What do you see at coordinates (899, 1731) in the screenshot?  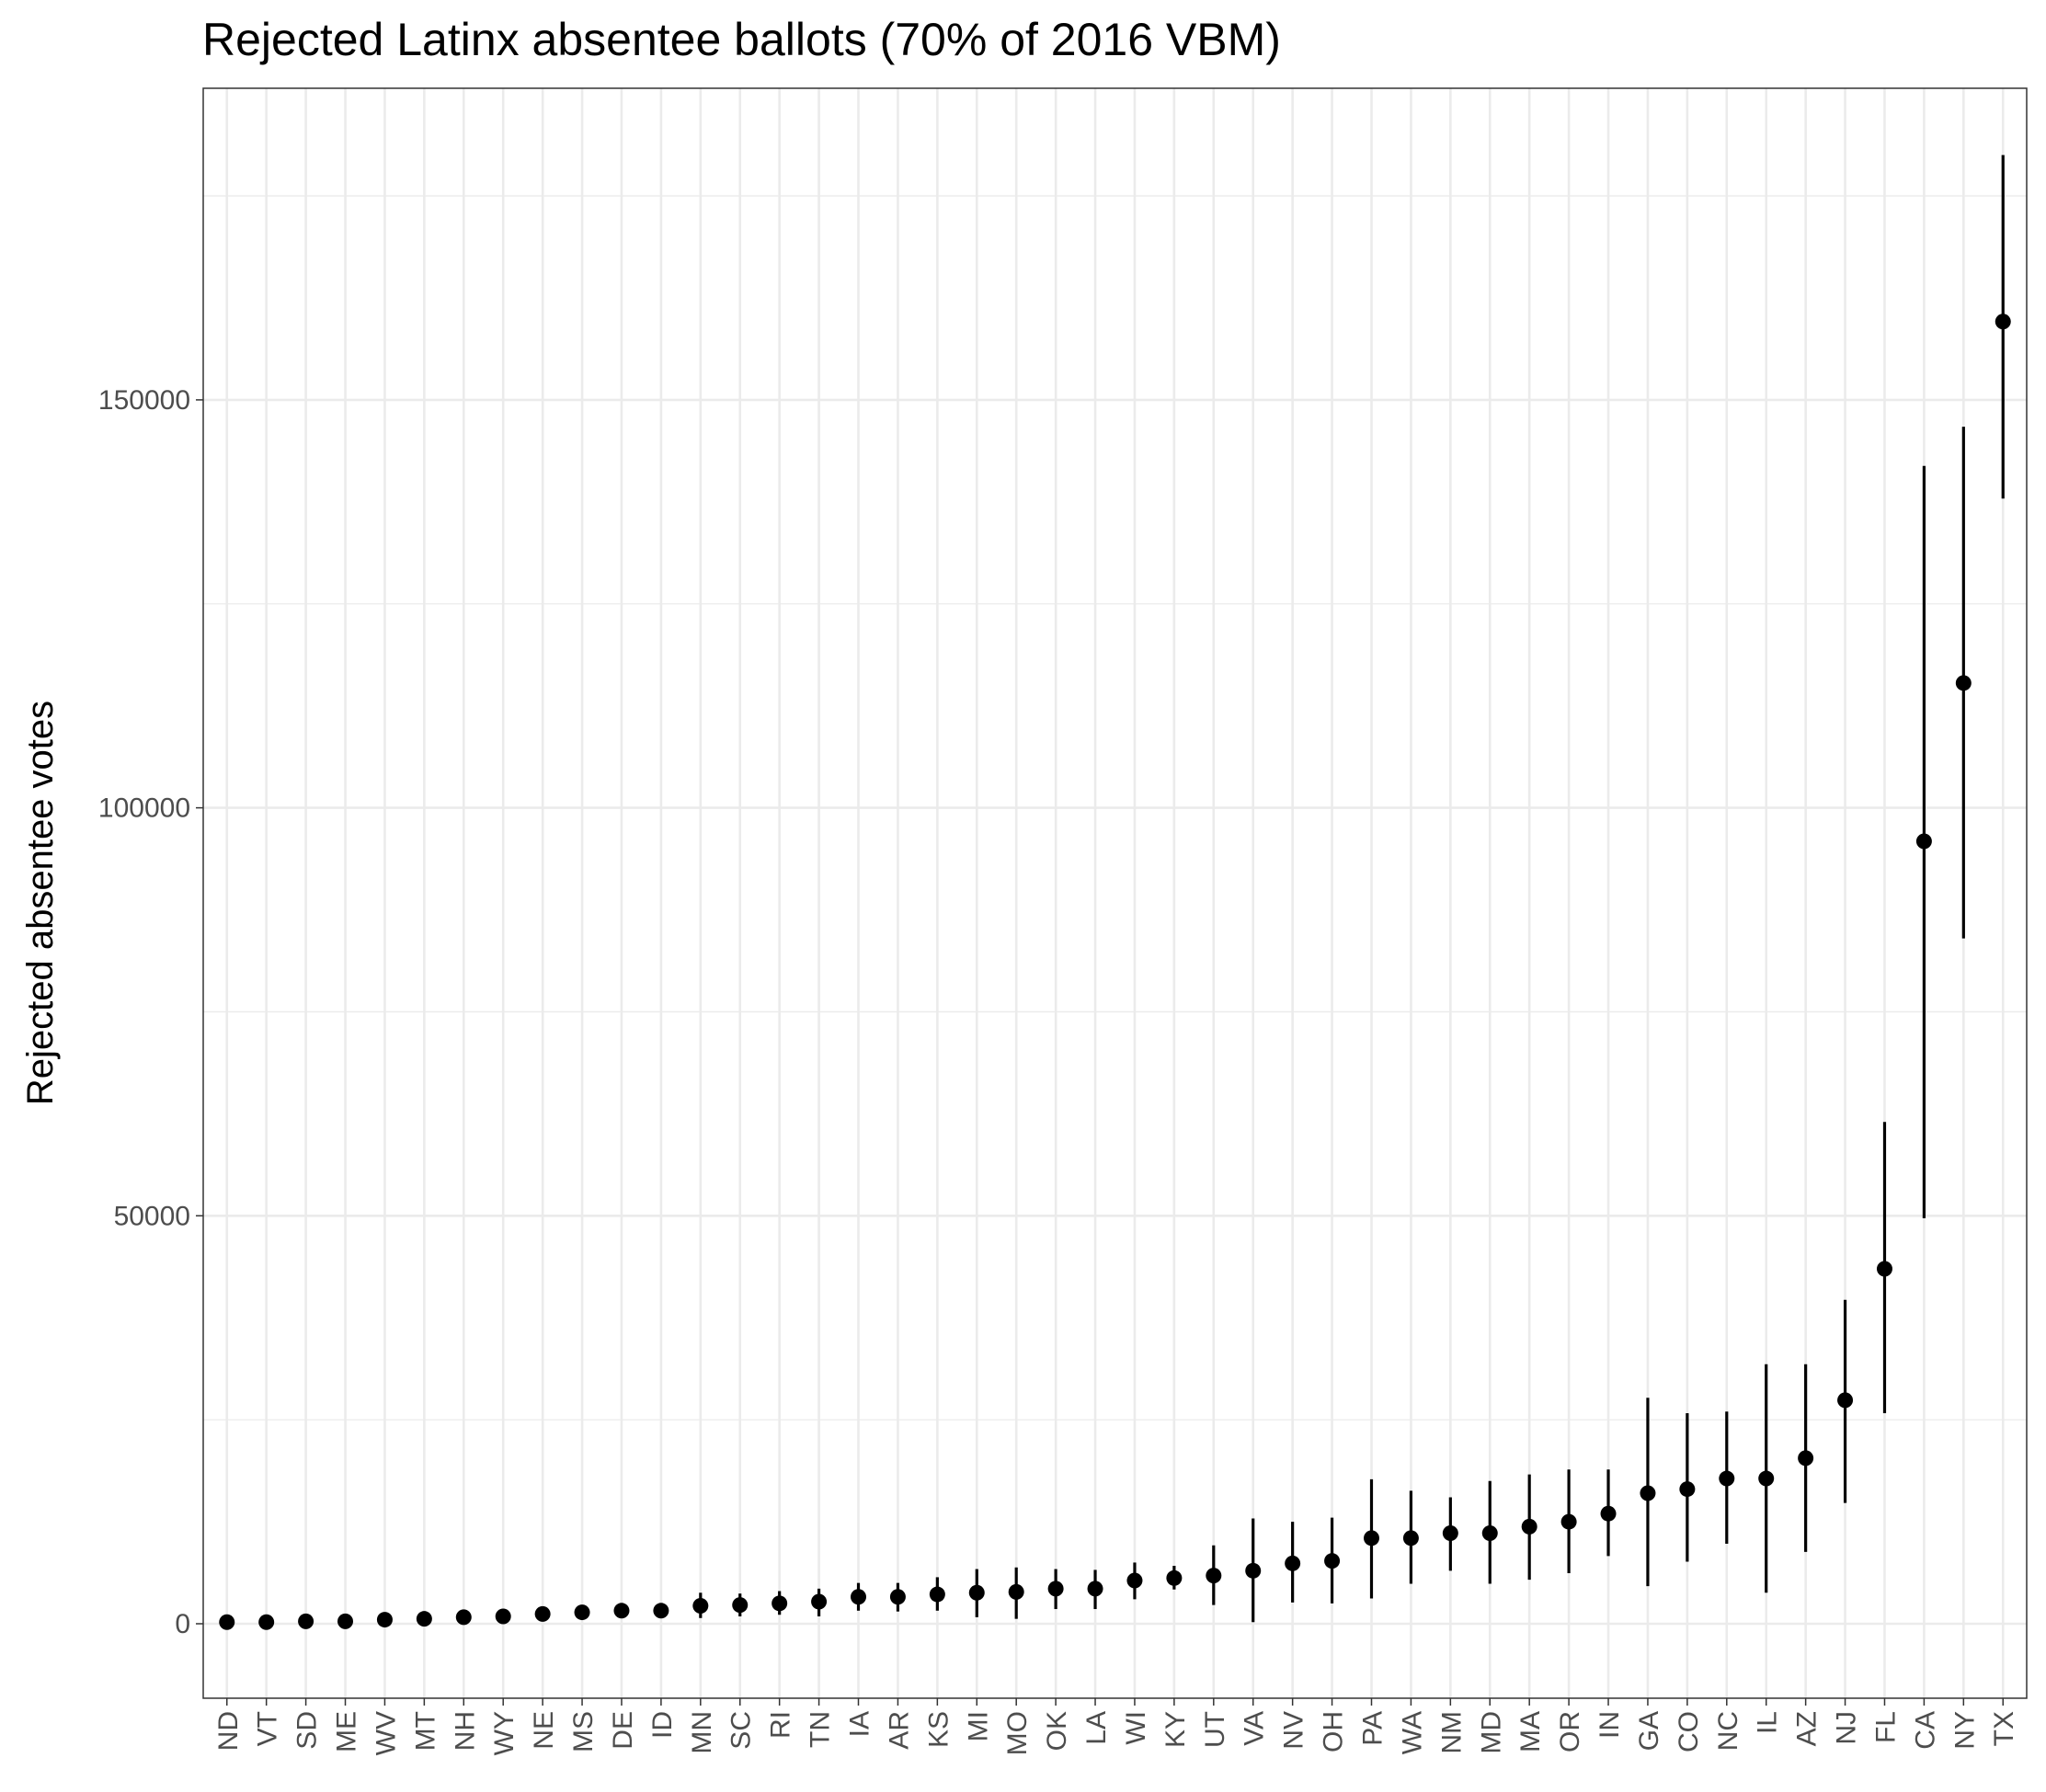 I see `x-tick-label: AR` at bounding box center [899, 1731].